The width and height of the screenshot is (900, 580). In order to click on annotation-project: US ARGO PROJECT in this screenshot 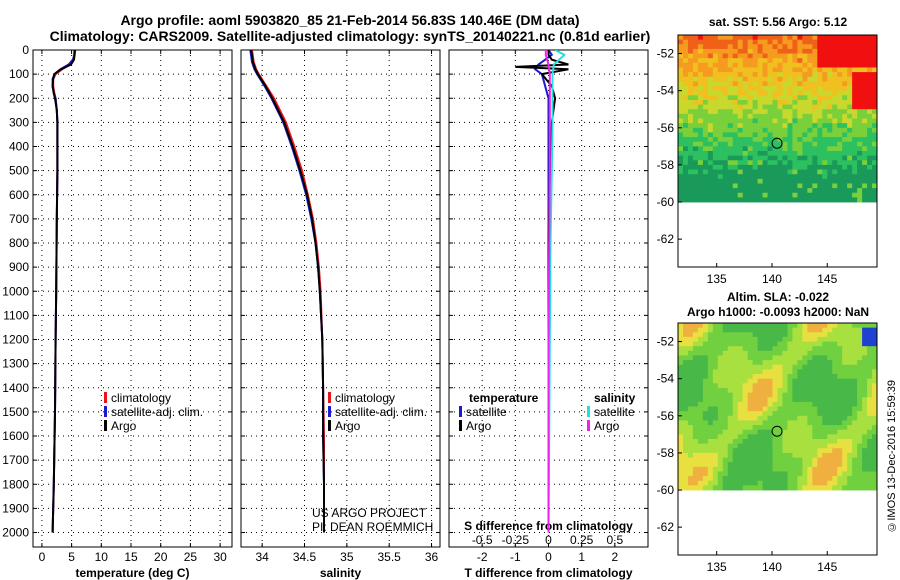, I will do `click(369, 513)`.